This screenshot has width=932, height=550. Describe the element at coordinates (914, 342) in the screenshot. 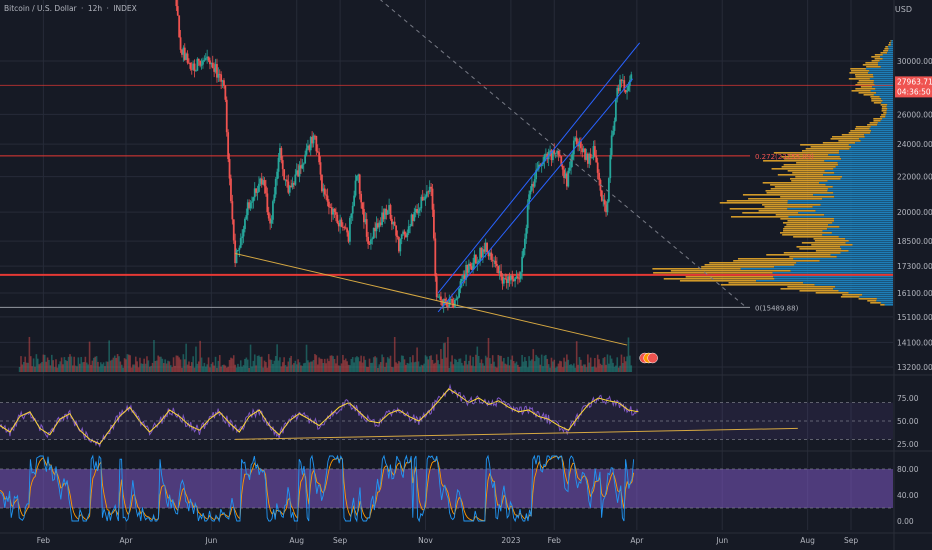

I see `price-axis-label: 14100.00` at that location.